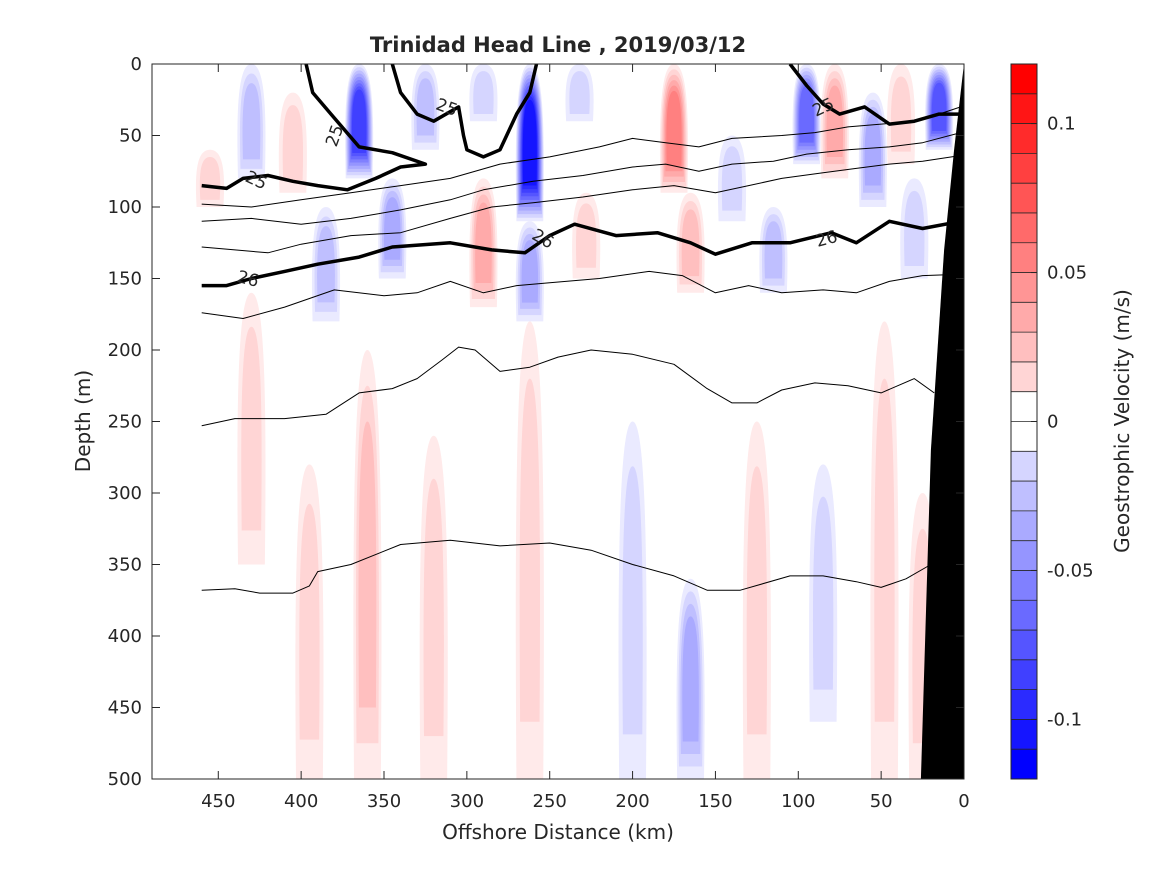 The width and height of the screenshot is (1167, 875). Describe the element at coordinates (125, 493) in the screenshot. I see `y-tick-label: 300` at that location.